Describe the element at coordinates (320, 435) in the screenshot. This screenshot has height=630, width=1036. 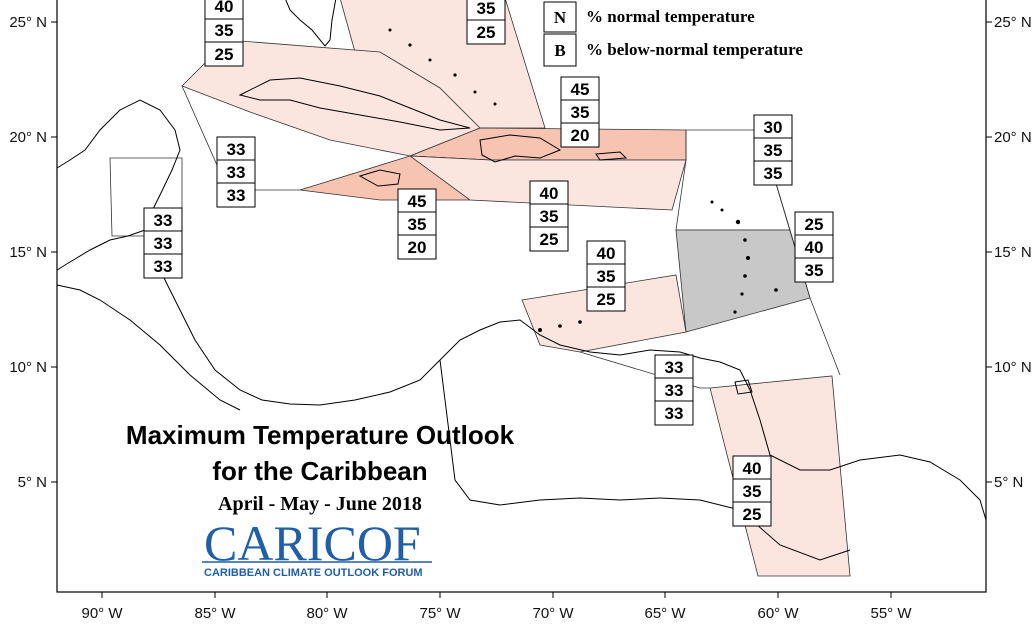
I see `title-line-1: Maximum Temperature Outlook` at that location.